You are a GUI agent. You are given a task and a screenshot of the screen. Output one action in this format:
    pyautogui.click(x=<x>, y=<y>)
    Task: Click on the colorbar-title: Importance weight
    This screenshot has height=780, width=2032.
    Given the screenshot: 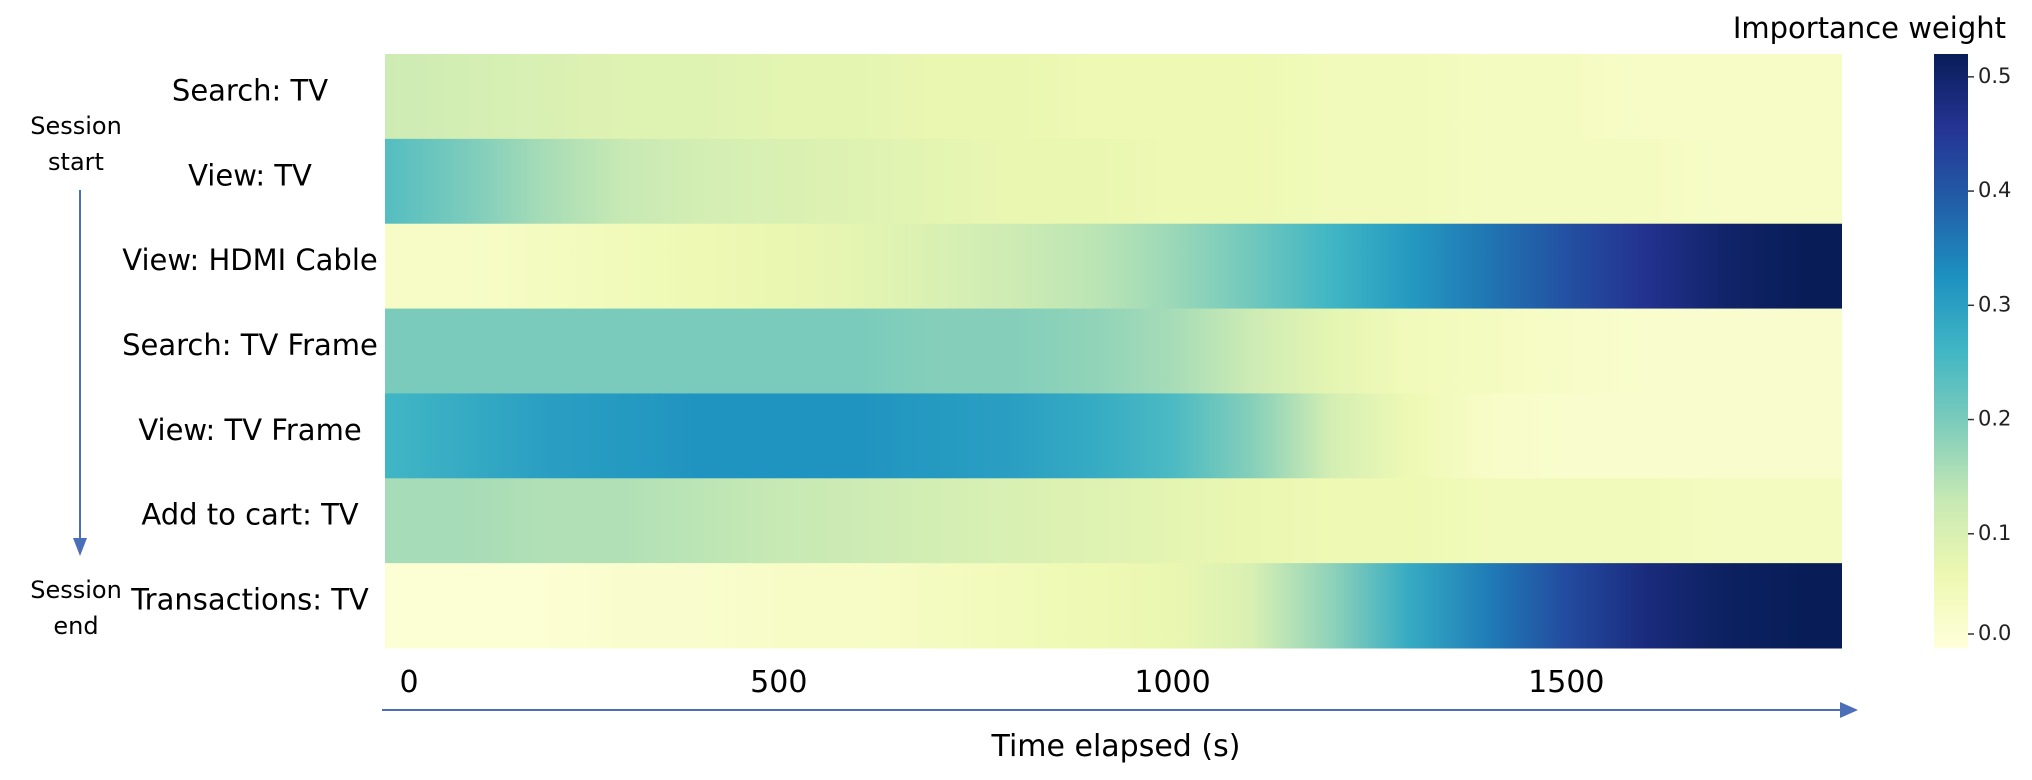 What is the action you would take?
    pyautogui.click(x=1869, y=28)
    